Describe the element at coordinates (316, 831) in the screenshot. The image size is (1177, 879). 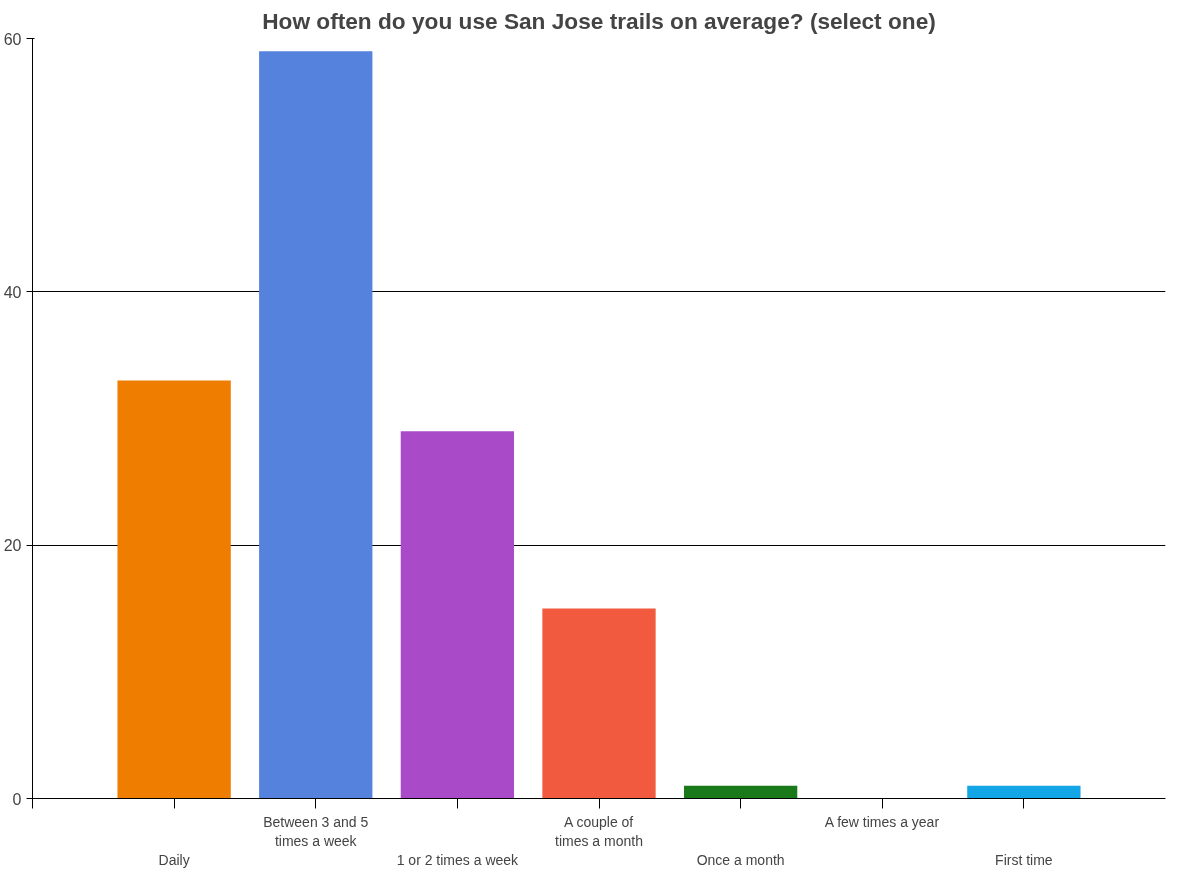
I see `x-tick-label: Between 3 and 5 times a week` at that location.